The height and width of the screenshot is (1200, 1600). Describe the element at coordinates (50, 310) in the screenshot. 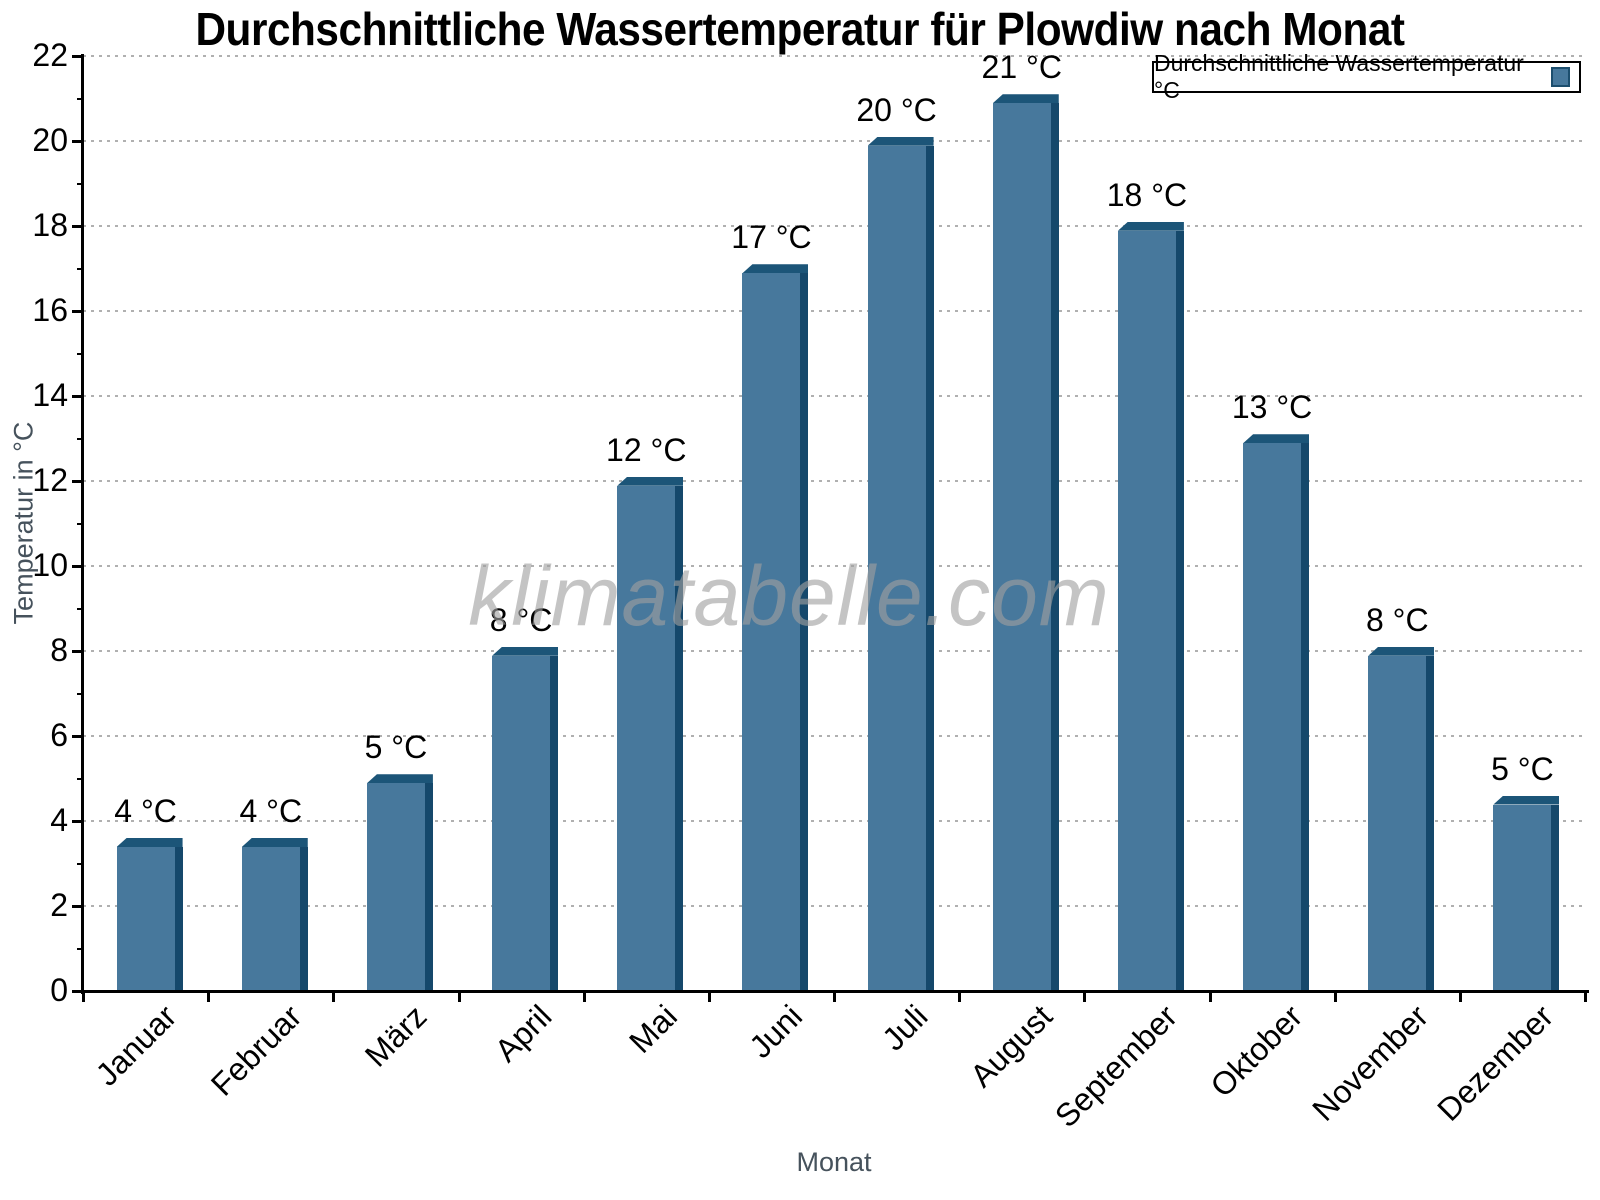

I see `y-tick-label: 16` at that location.